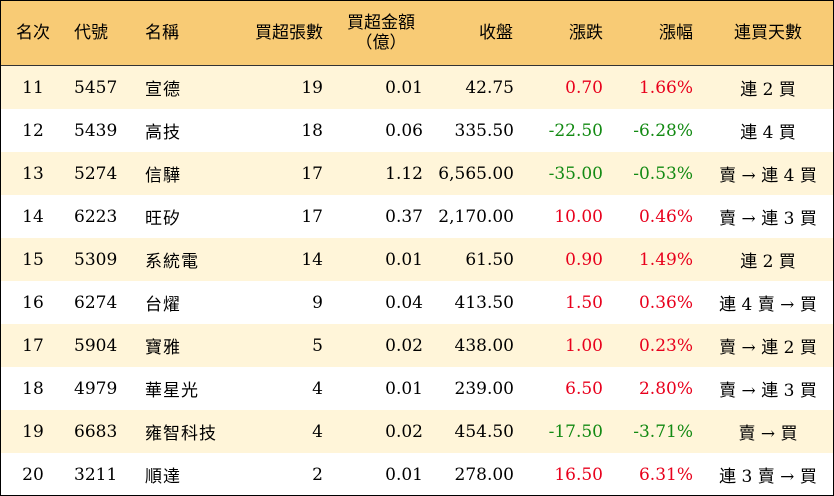  I want to click on pct-cell: -6.28%, so click(663, 130).